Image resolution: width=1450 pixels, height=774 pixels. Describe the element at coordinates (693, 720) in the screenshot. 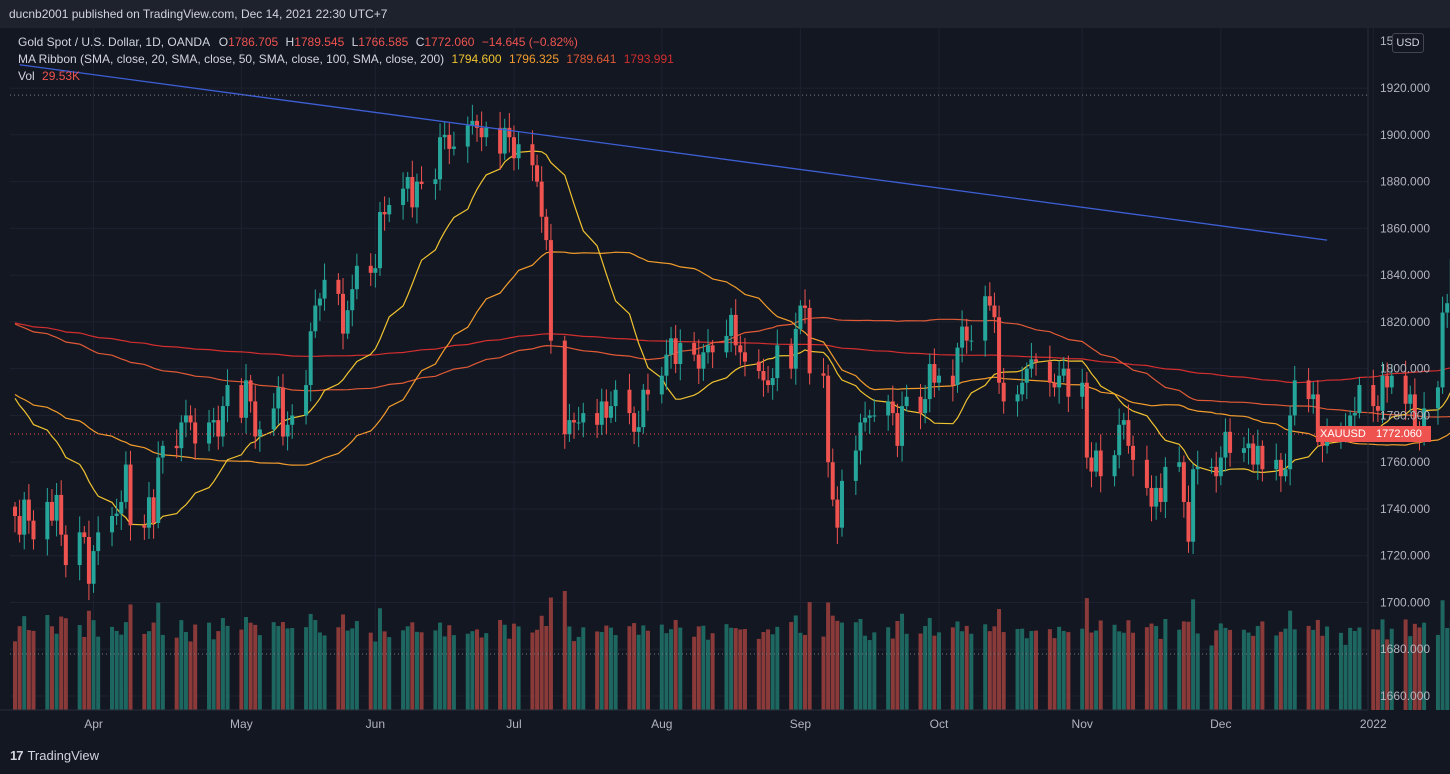

I see `time-axis: Apr May Jun Jul Aug Sep Oct Nov Dec 2022` at that location.